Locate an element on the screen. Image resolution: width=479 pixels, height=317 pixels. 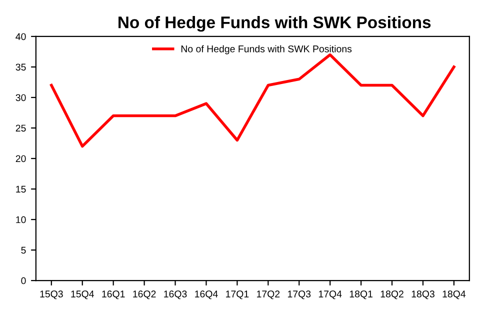
x-tick-label: 15Q4 is located at coordinates (82, 295).